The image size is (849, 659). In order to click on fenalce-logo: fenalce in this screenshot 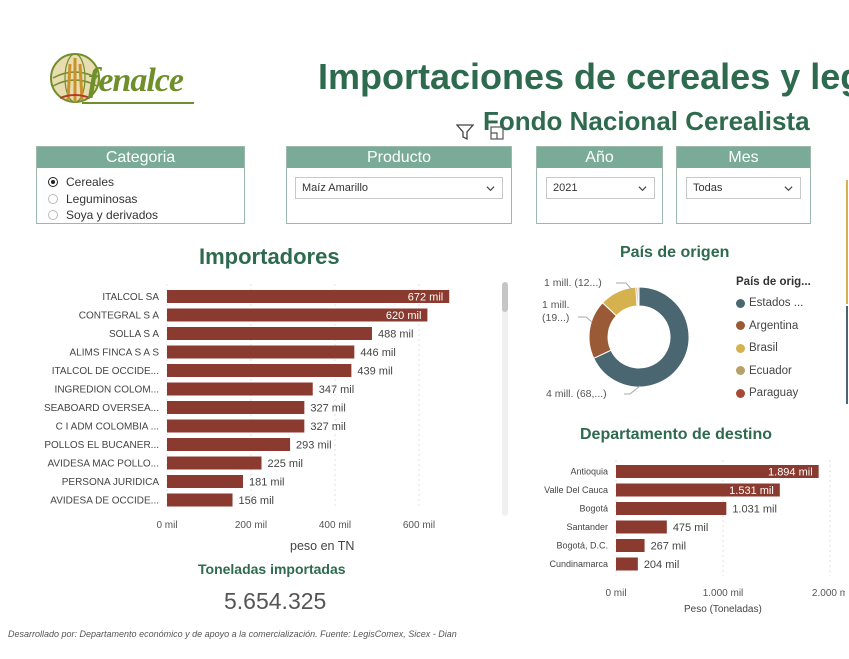, I will do `click(123, 79)`.